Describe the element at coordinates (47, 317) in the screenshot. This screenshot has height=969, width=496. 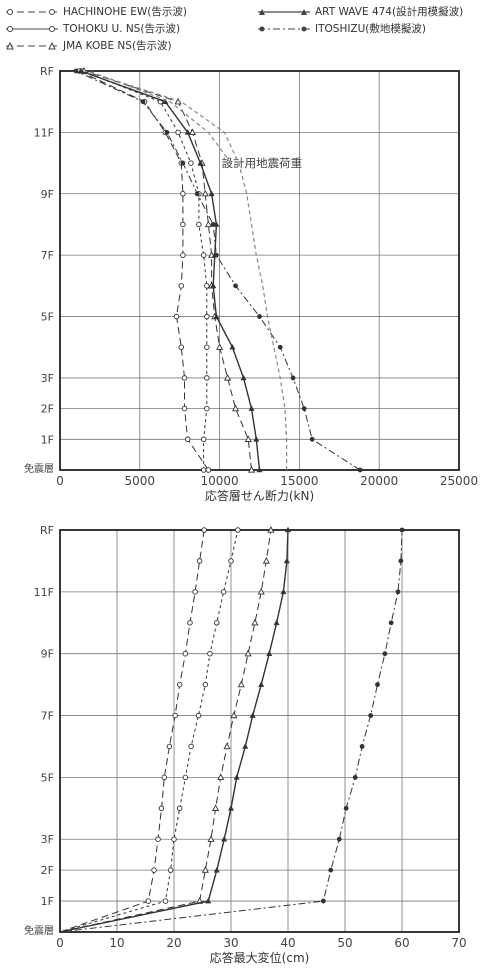
I see `floor-label: 5F` at that location.